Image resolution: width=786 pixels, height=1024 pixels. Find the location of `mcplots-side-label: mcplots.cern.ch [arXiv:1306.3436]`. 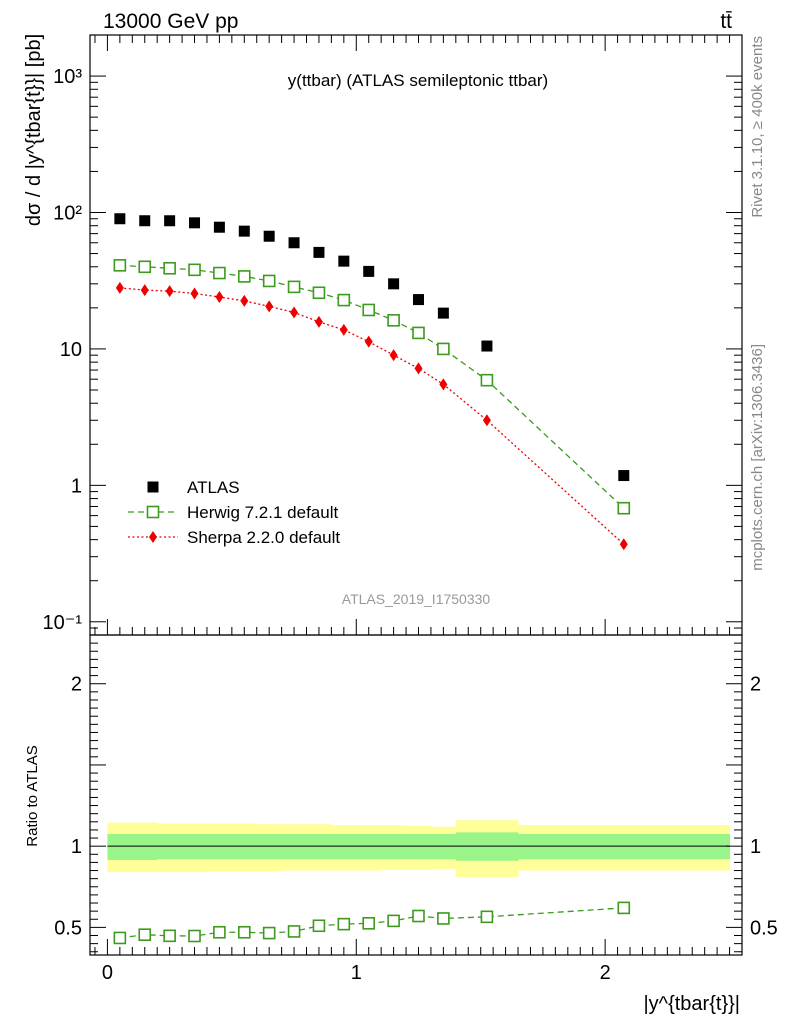

mcplots-side-label: mcplots.cern.ch [arXiv:1306.3436] is located at coordinates (757, 457).